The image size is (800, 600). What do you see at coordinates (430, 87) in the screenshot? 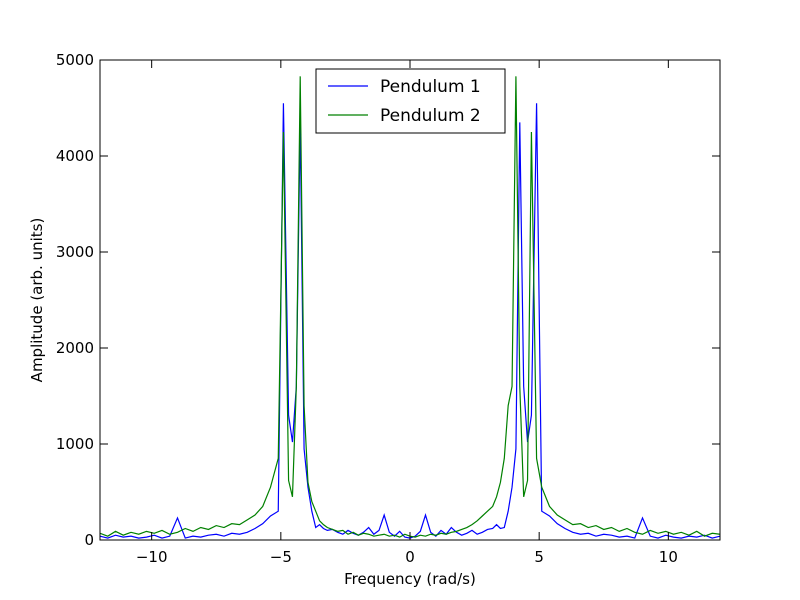
I see `legend-label-1: Pendulum 1` at bounding box center [430, 87].